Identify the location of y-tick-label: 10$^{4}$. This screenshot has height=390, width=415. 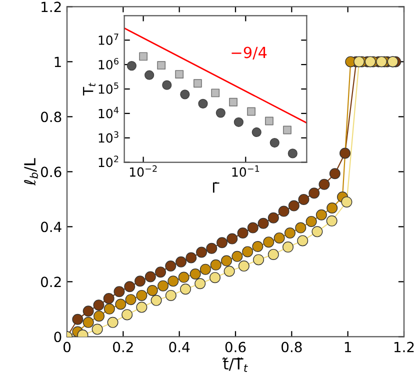
(108, 112).